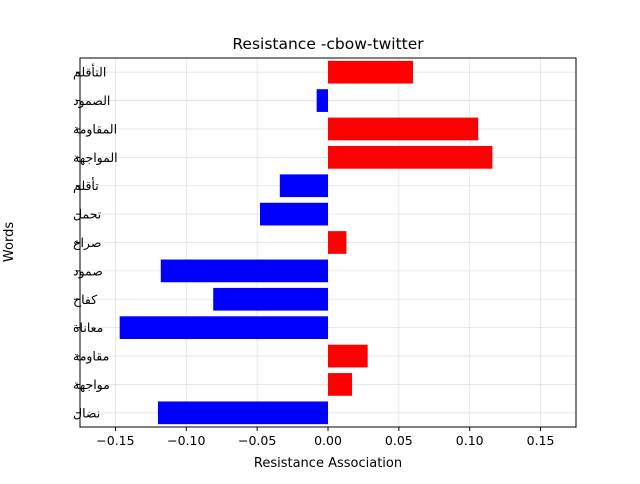 The image size is (640, 484). I want to click on y-tick-label: التأقلم, so click(89, 72).